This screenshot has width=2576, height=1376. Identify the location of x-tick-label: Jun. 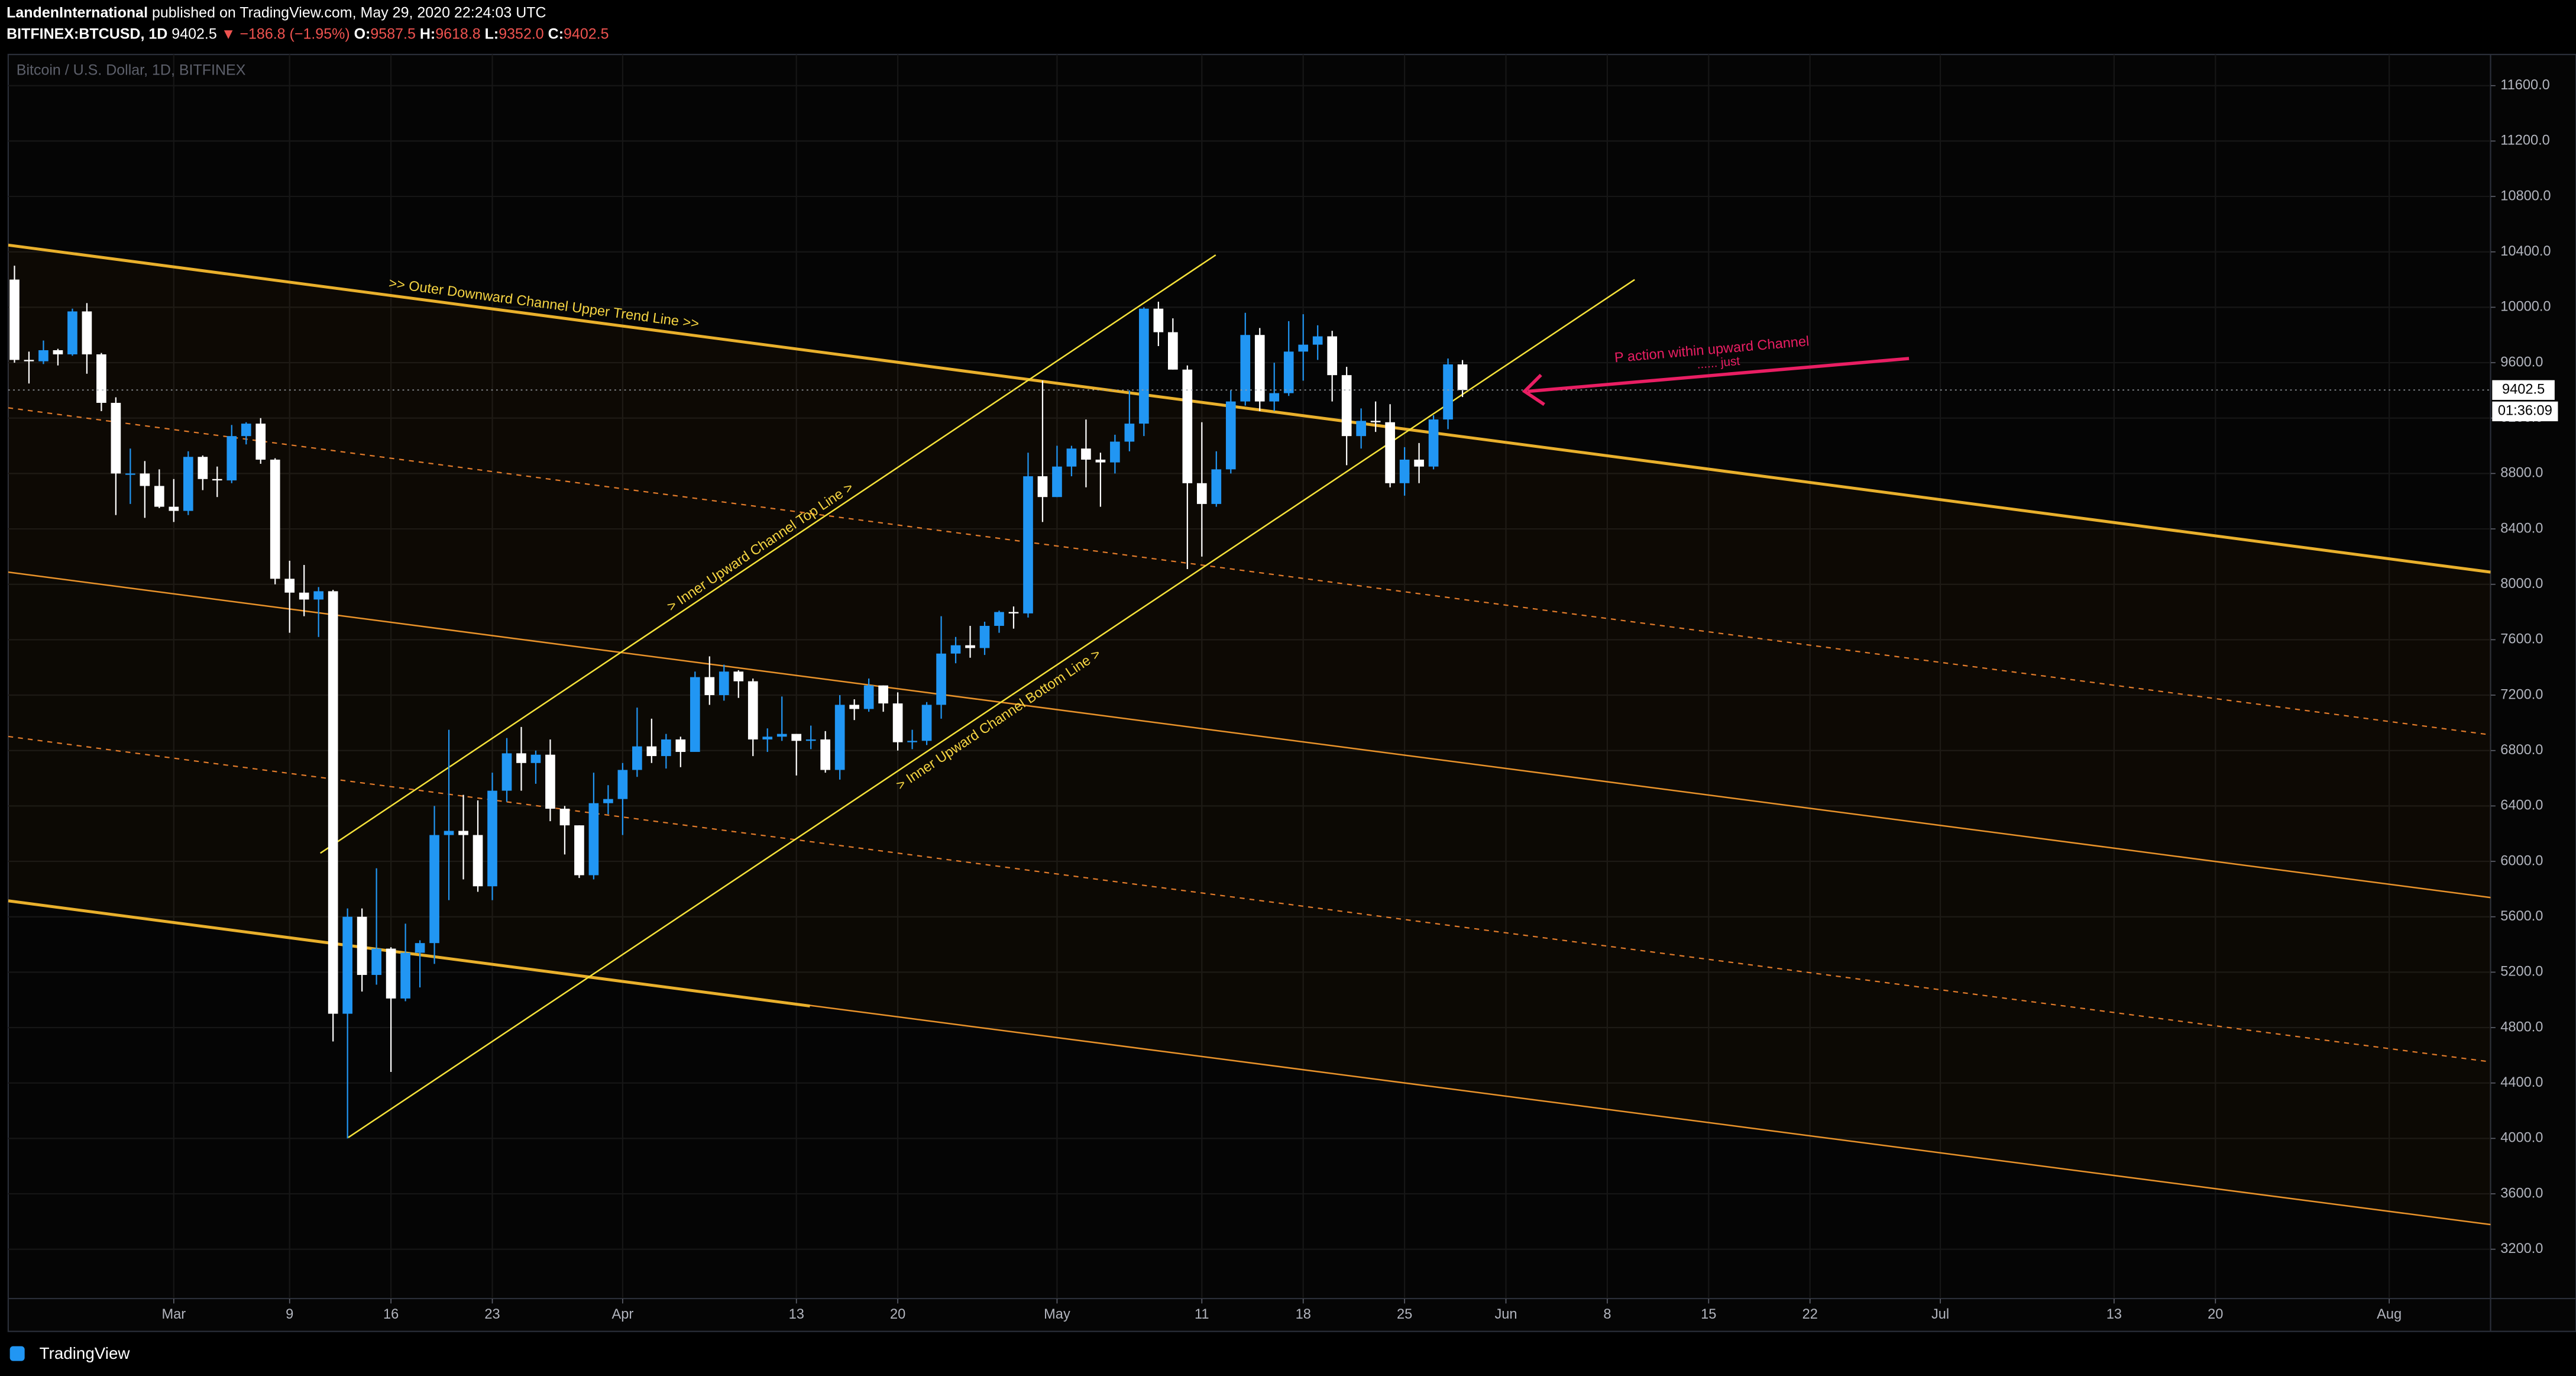
(1506, 1314).